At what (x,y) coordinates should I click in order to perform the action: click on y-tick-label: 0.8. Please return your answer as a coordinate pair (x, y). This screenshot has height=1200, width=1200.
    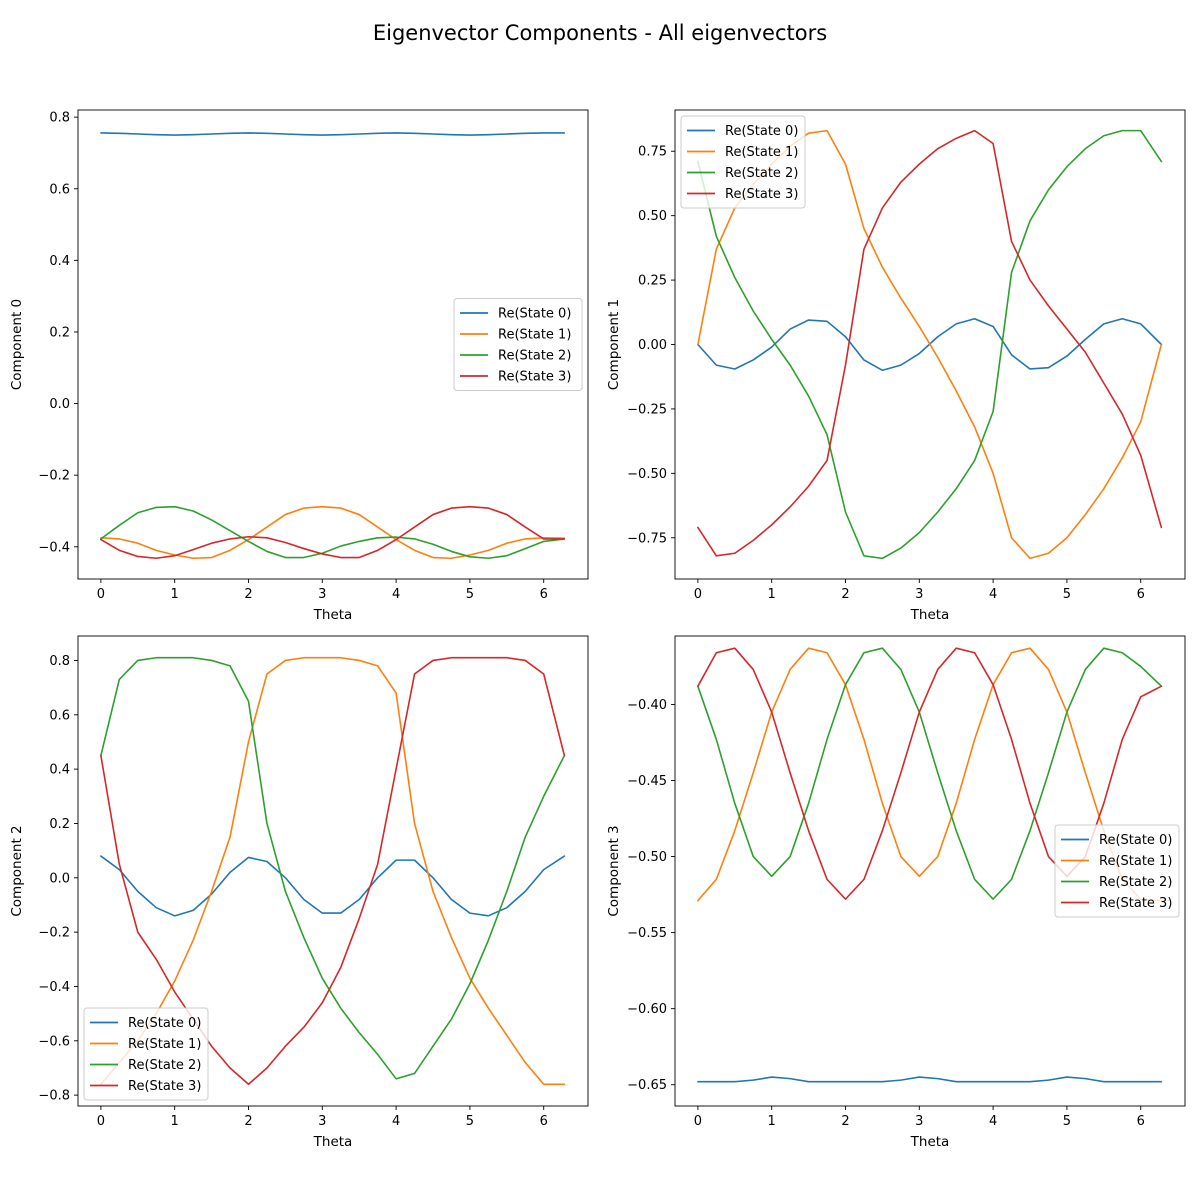
    Looking at the image, I should click on (59, 118).